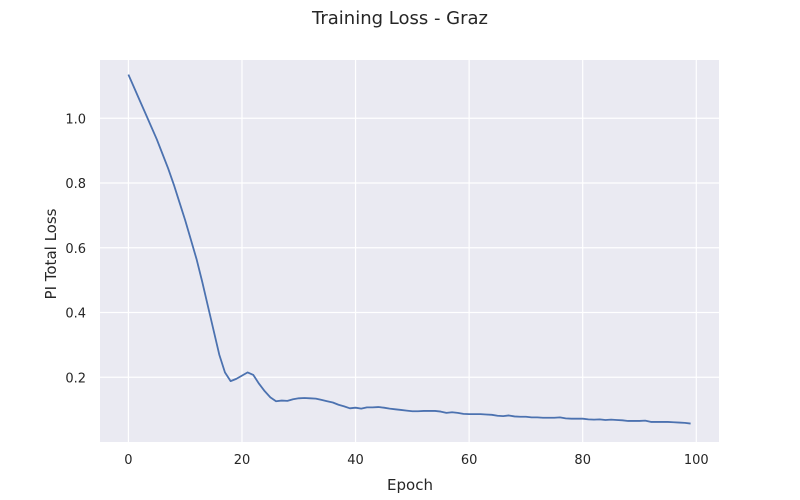 The height and width of the screenshot is (500, 800). What do you see at coordinates (582, 460) in the screenshot?
I see `x-tick-label: 80` at bounding box center [582, 460].